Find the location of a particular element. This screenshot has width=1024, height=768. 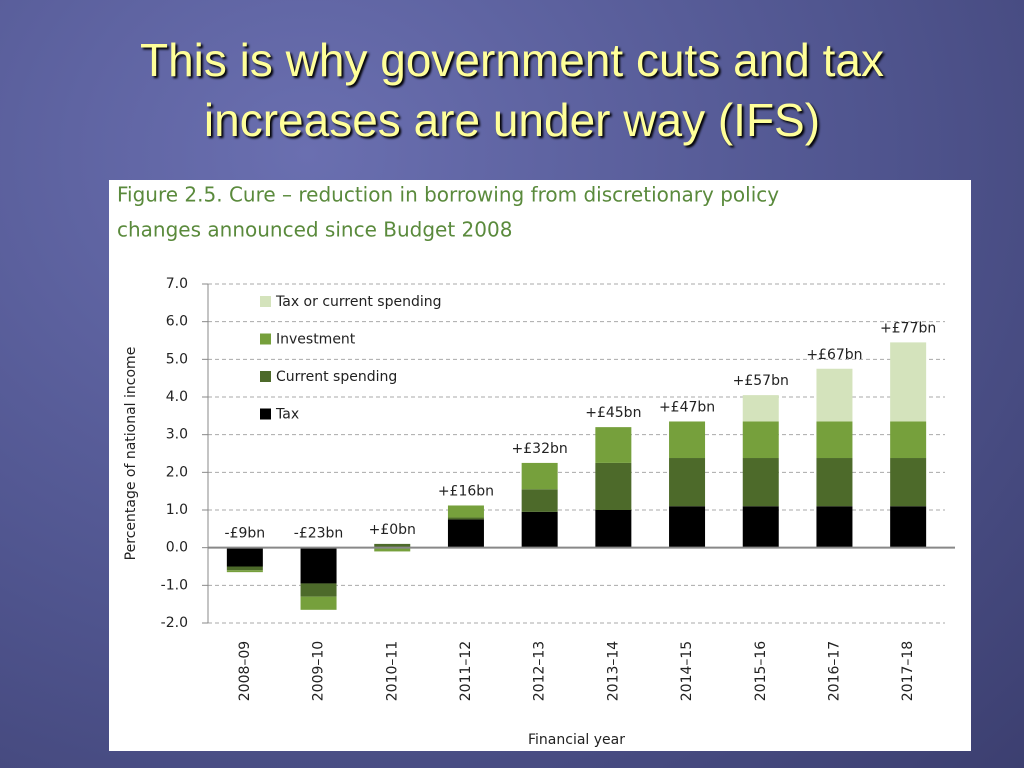

x-tick-label: 2013–14 is located at coordinates (613, 671).